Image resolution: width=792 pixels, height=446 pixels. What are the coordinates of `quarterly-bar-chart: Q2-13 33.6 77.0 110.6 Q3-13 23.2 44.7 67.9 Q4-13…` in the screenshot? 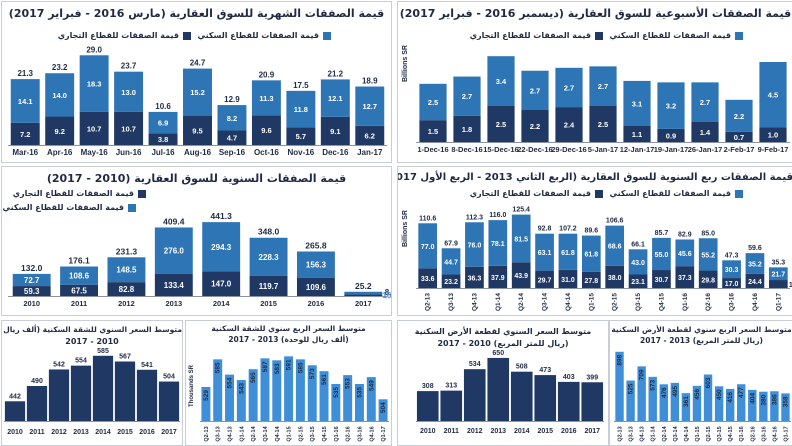 It's located at (604, 259).